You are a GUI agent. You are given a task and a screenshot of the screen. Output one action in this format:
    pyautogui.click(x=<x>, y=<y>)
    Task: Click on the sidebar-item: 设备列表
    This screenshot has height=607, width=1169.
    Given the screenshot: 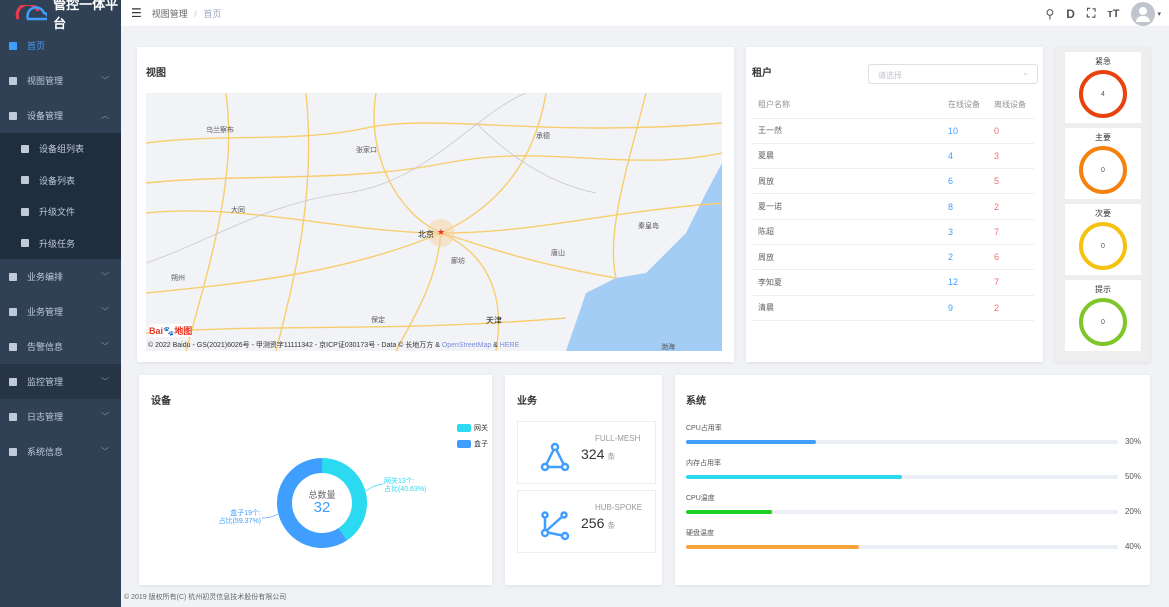 What is the action you would take?
    pyautogui.click(x=60, y=180)
    